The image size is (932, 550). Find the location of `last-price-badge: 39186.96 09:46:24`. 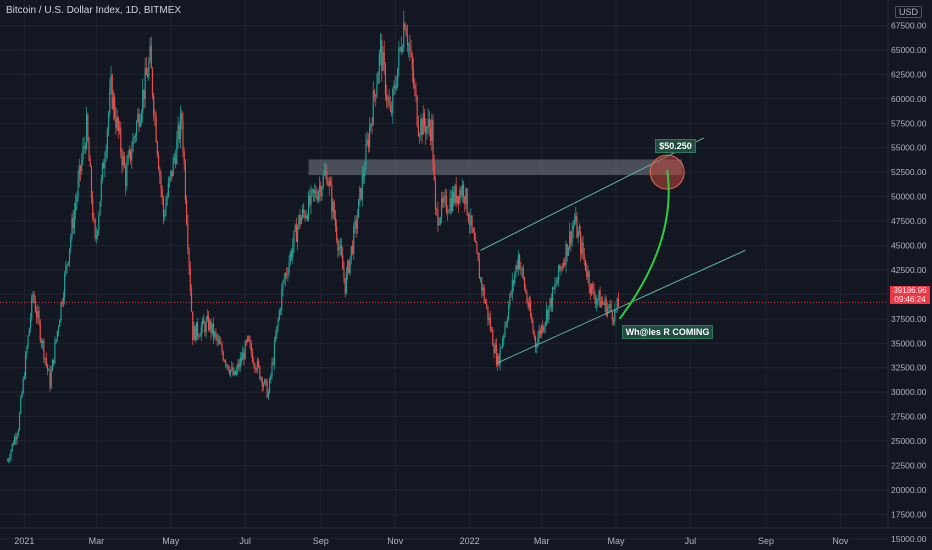

last-price-badge: 39186.96 09:46:24 is located at coordinates (910, 295).